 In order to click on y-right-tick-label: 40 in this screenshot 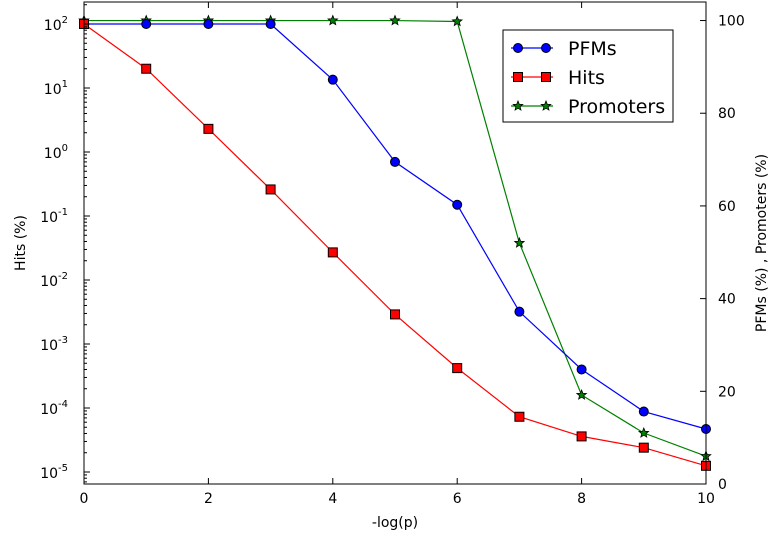, I will do `click(727, 300)`.